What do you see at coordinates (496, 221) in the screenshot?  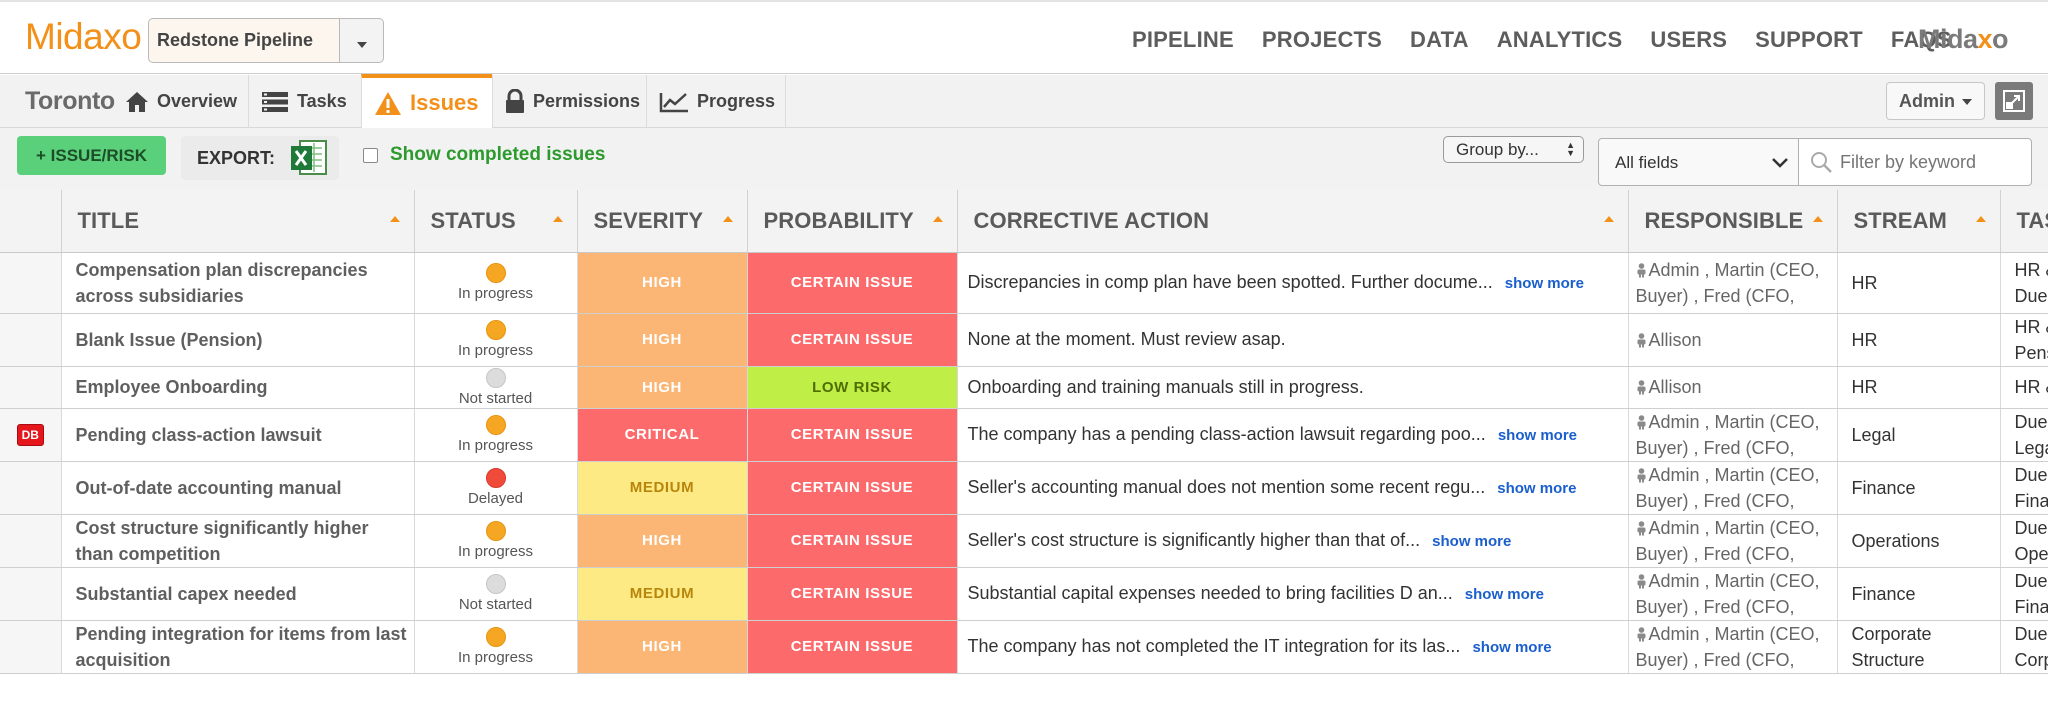 I see `column-header-status: STATUS` at bounding box center [496, 221].